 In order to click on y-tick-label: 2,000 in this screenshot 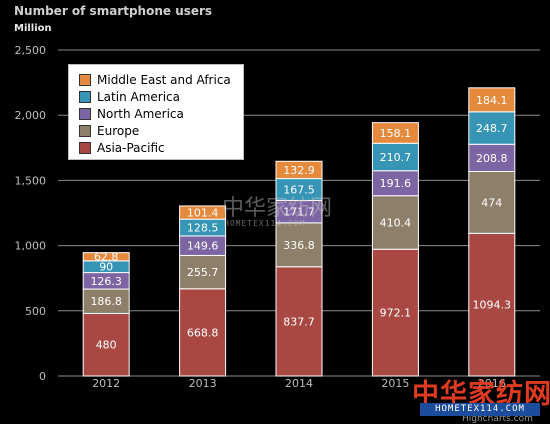, I will do `click(31, 115)`.